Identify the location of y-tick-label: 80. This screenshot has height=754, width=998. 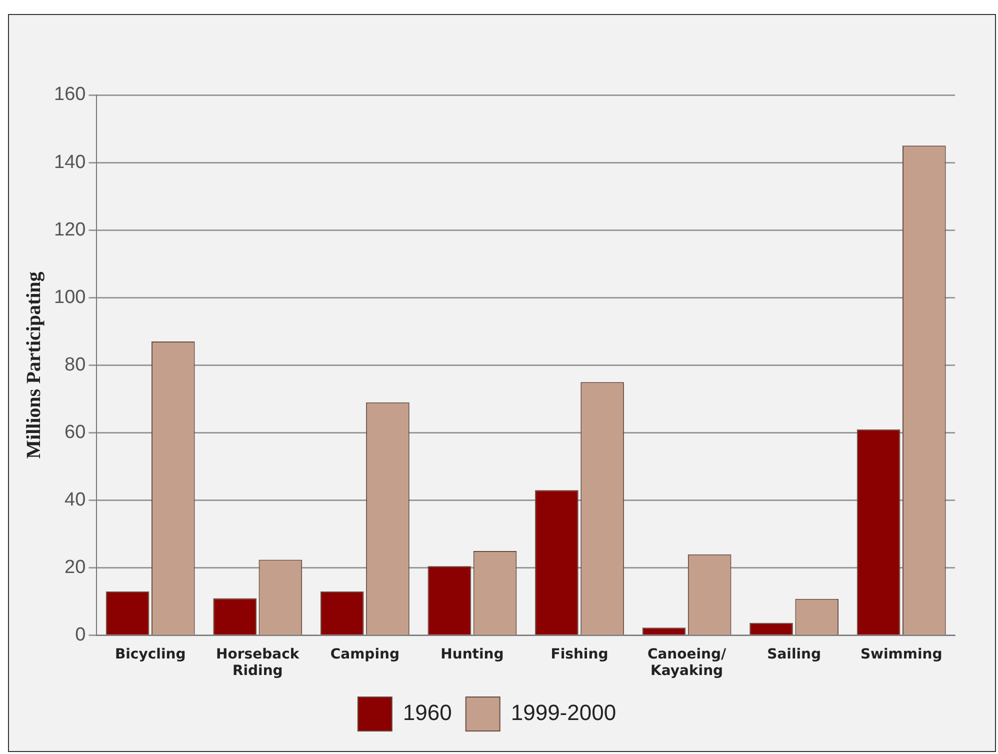
(75, 365).